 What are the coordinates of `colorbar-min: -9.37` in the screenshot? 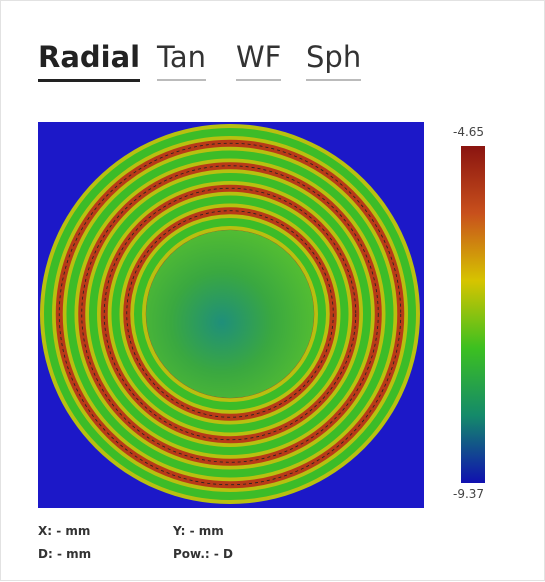 It's located at (469, 494).